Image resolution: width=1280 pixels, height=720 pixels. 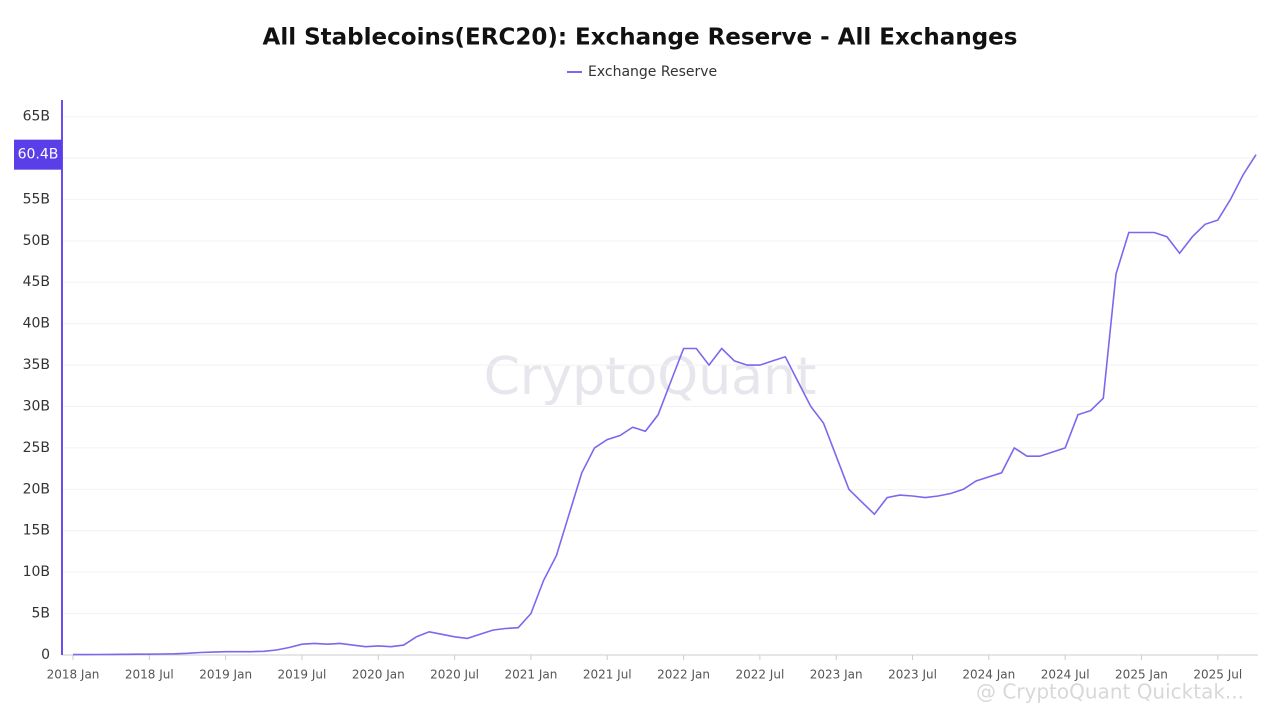 I want to click on y-tick-label: 65B, so click(x=36, y=117).